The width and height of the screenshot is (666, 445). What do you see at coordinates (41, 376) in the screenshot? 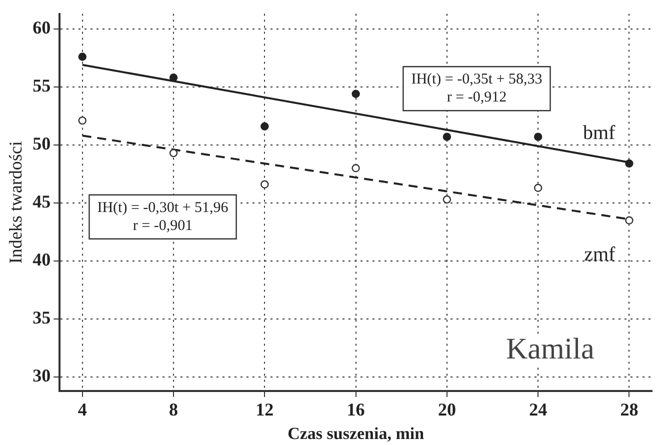
I see `y-tick-label: 30` at bounding box center [41, 376].